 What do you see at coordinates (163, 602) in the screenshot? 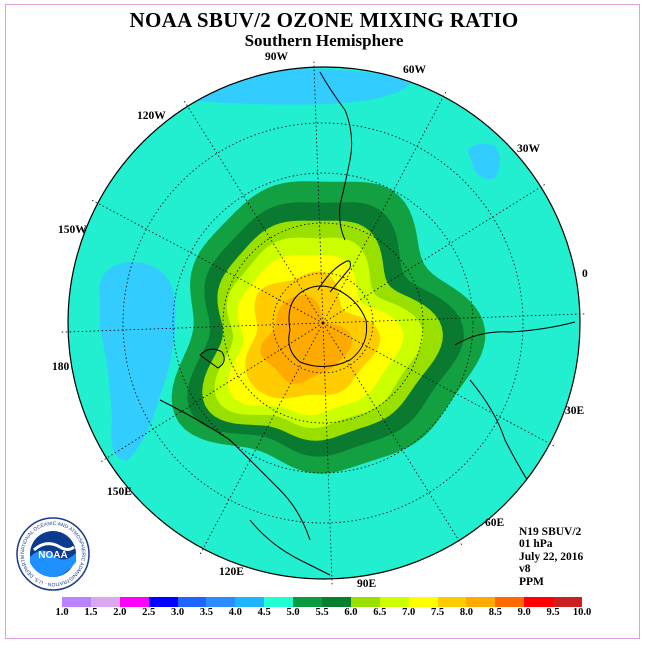
I see `colorbar-swatch-2.5` at bounding box center [163, 602].